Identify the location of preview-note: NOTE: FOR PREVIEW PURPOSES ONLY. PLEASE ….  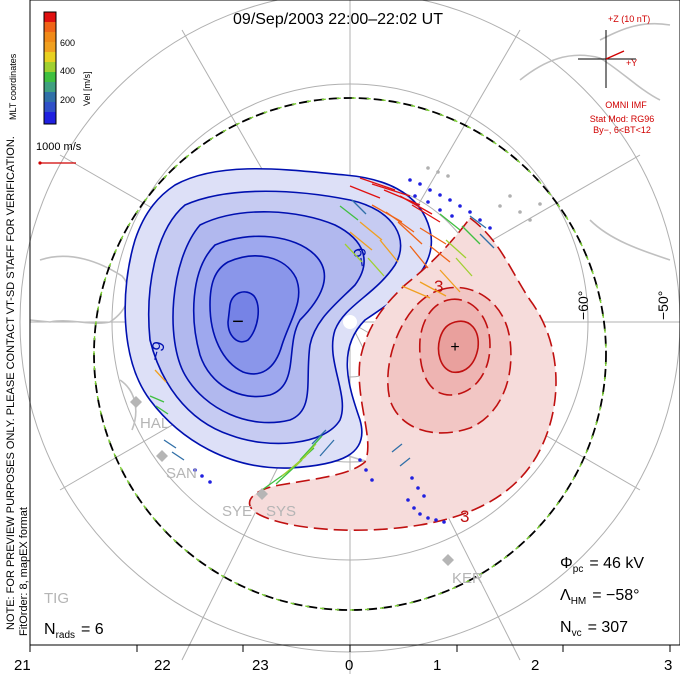
(11, 383).